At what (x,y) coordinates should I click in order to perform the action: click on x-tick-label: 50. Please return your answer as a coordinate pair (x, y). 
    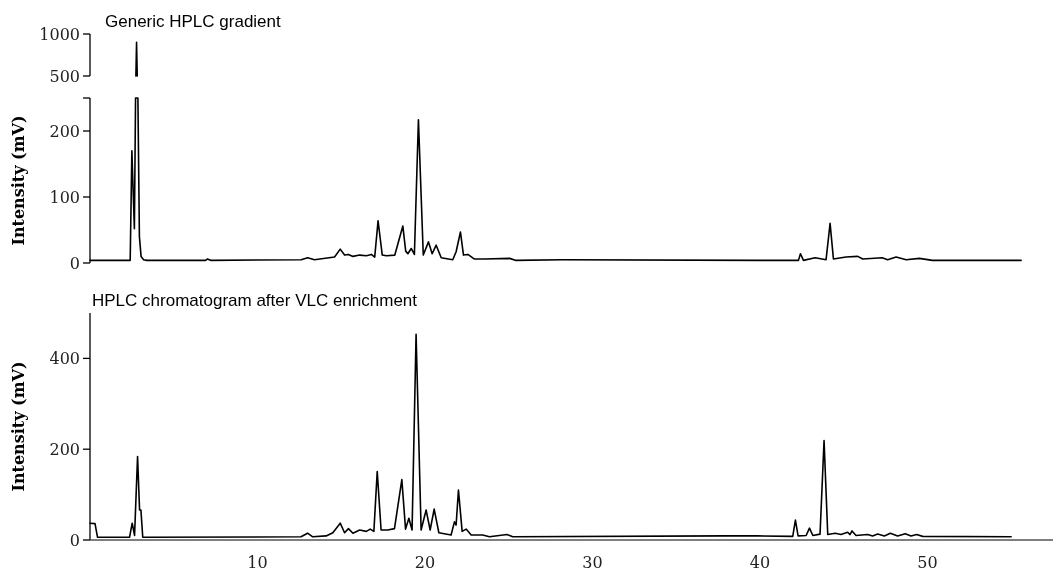
    Looking at the image, I should click on (927, 562).